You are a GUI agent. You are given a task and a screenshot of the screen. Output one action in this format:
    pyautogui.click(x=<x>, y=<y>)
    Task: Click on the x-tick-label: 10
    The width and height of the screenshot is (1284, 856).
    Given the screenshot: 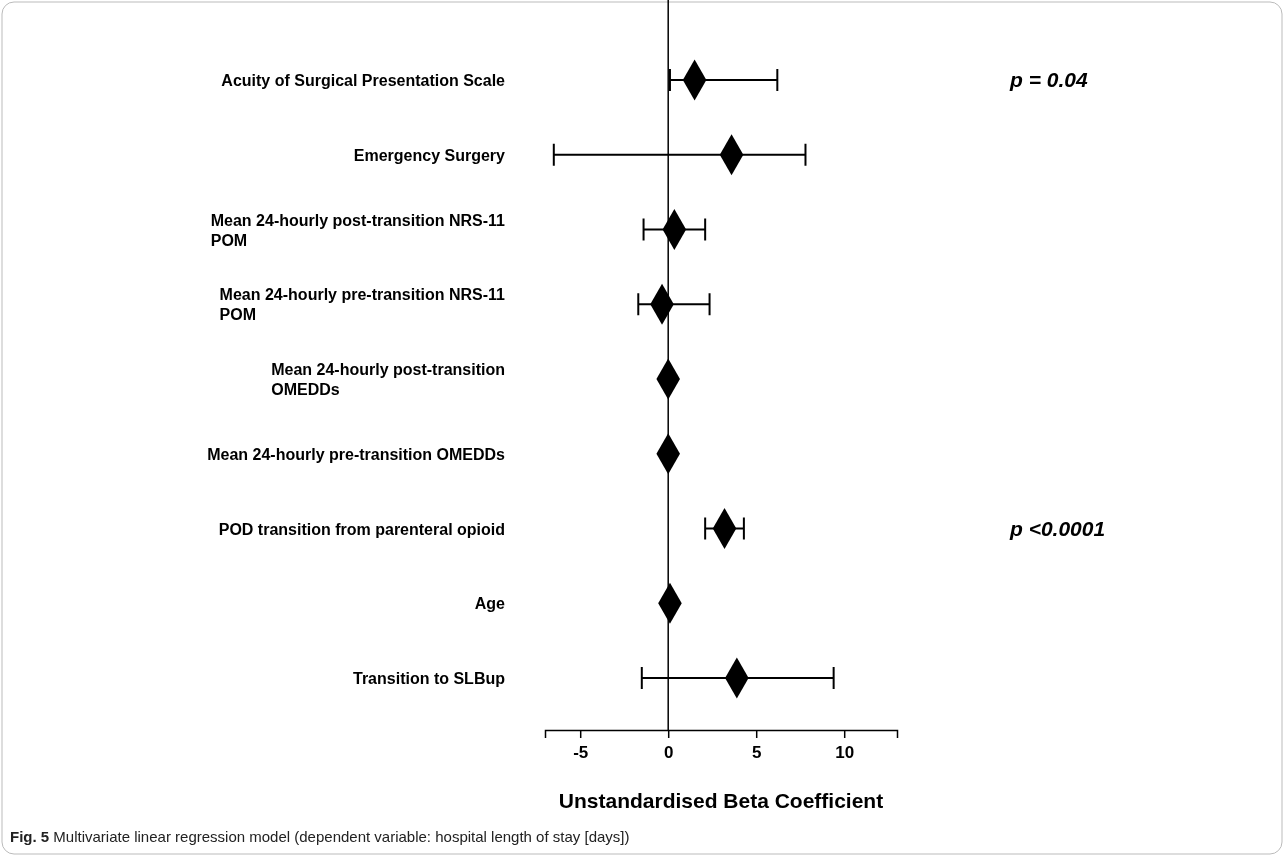 What is the action you would take?
    pyautogui.click(x=845, y=753)
    